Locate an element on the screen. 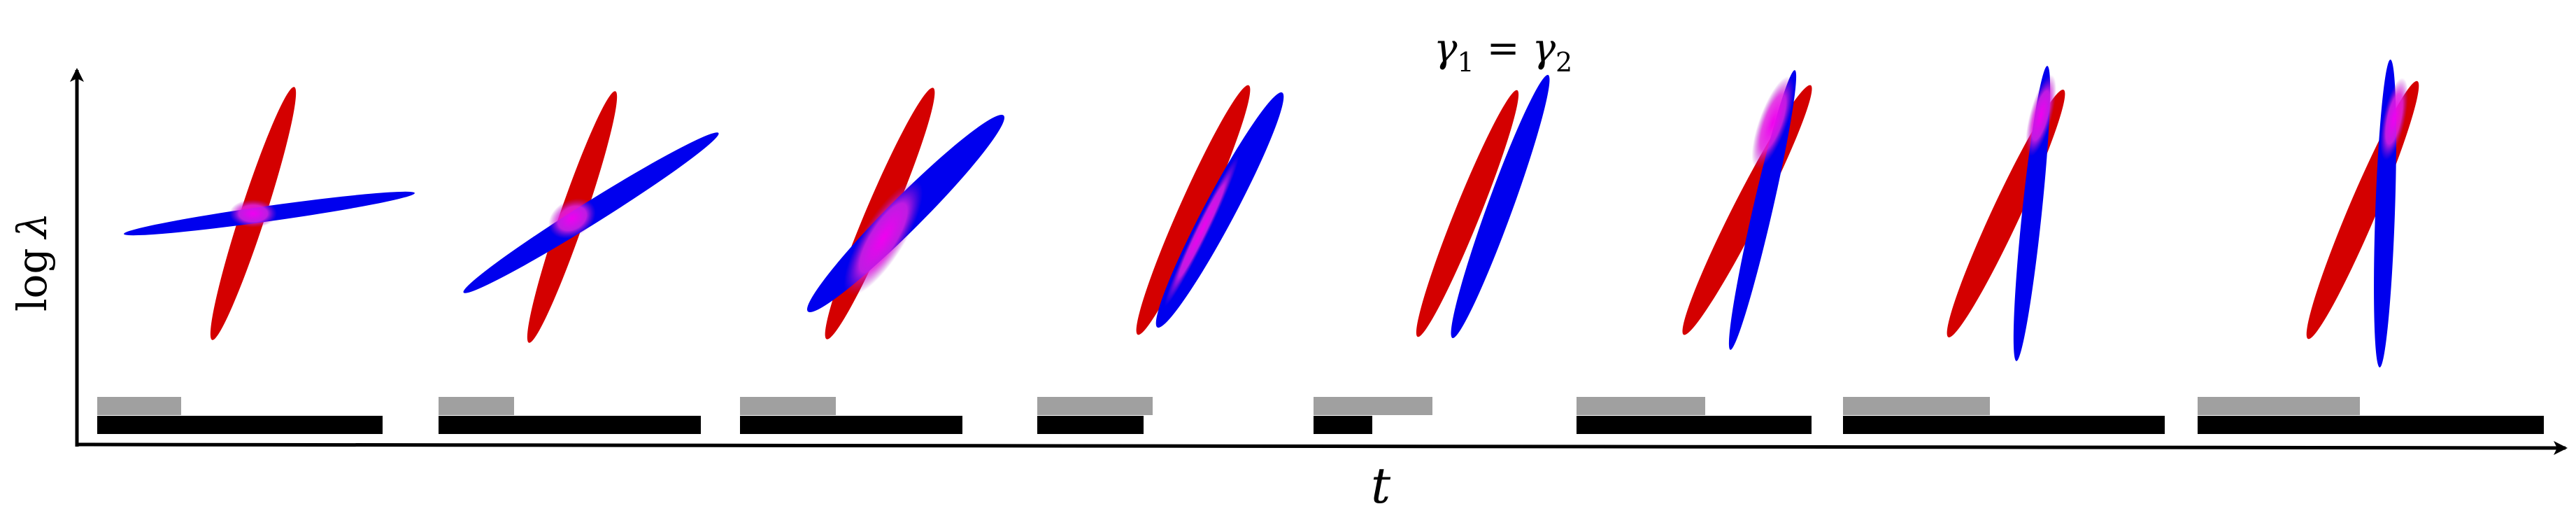 The height and width of the screenshot is (525, 2576). stage-4-red-ellipse is located at coordinates (1193, 210).